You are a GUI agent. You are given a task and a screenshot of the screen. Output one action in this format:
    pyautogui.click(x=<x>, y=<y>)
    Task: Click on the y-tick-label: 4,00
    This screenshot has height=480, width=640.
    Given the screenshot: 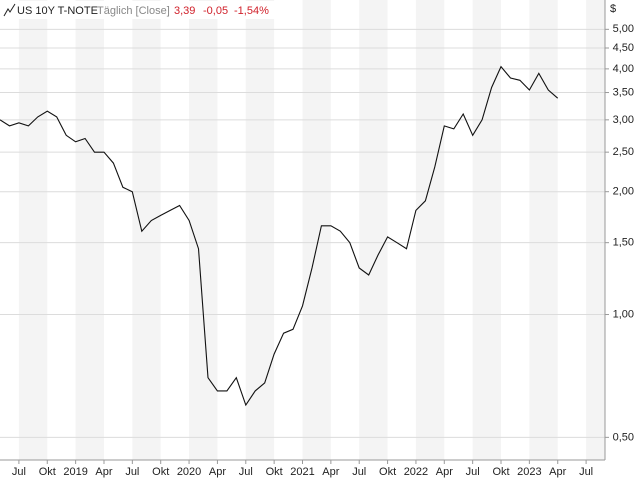 What is the action you would take?
    pyautogui.click(x=623, y=69)
    